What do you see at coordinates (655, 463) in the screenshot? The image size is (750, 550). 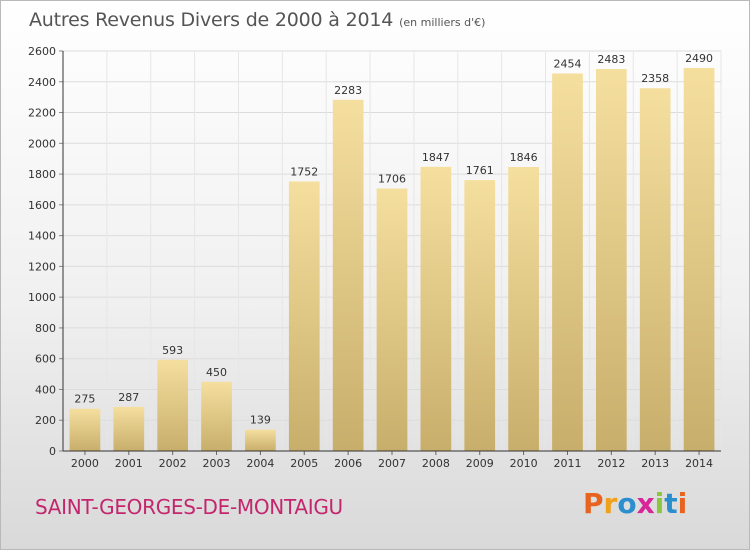 I see `x-tick-label: 2013` at bounding box center [655, 463].